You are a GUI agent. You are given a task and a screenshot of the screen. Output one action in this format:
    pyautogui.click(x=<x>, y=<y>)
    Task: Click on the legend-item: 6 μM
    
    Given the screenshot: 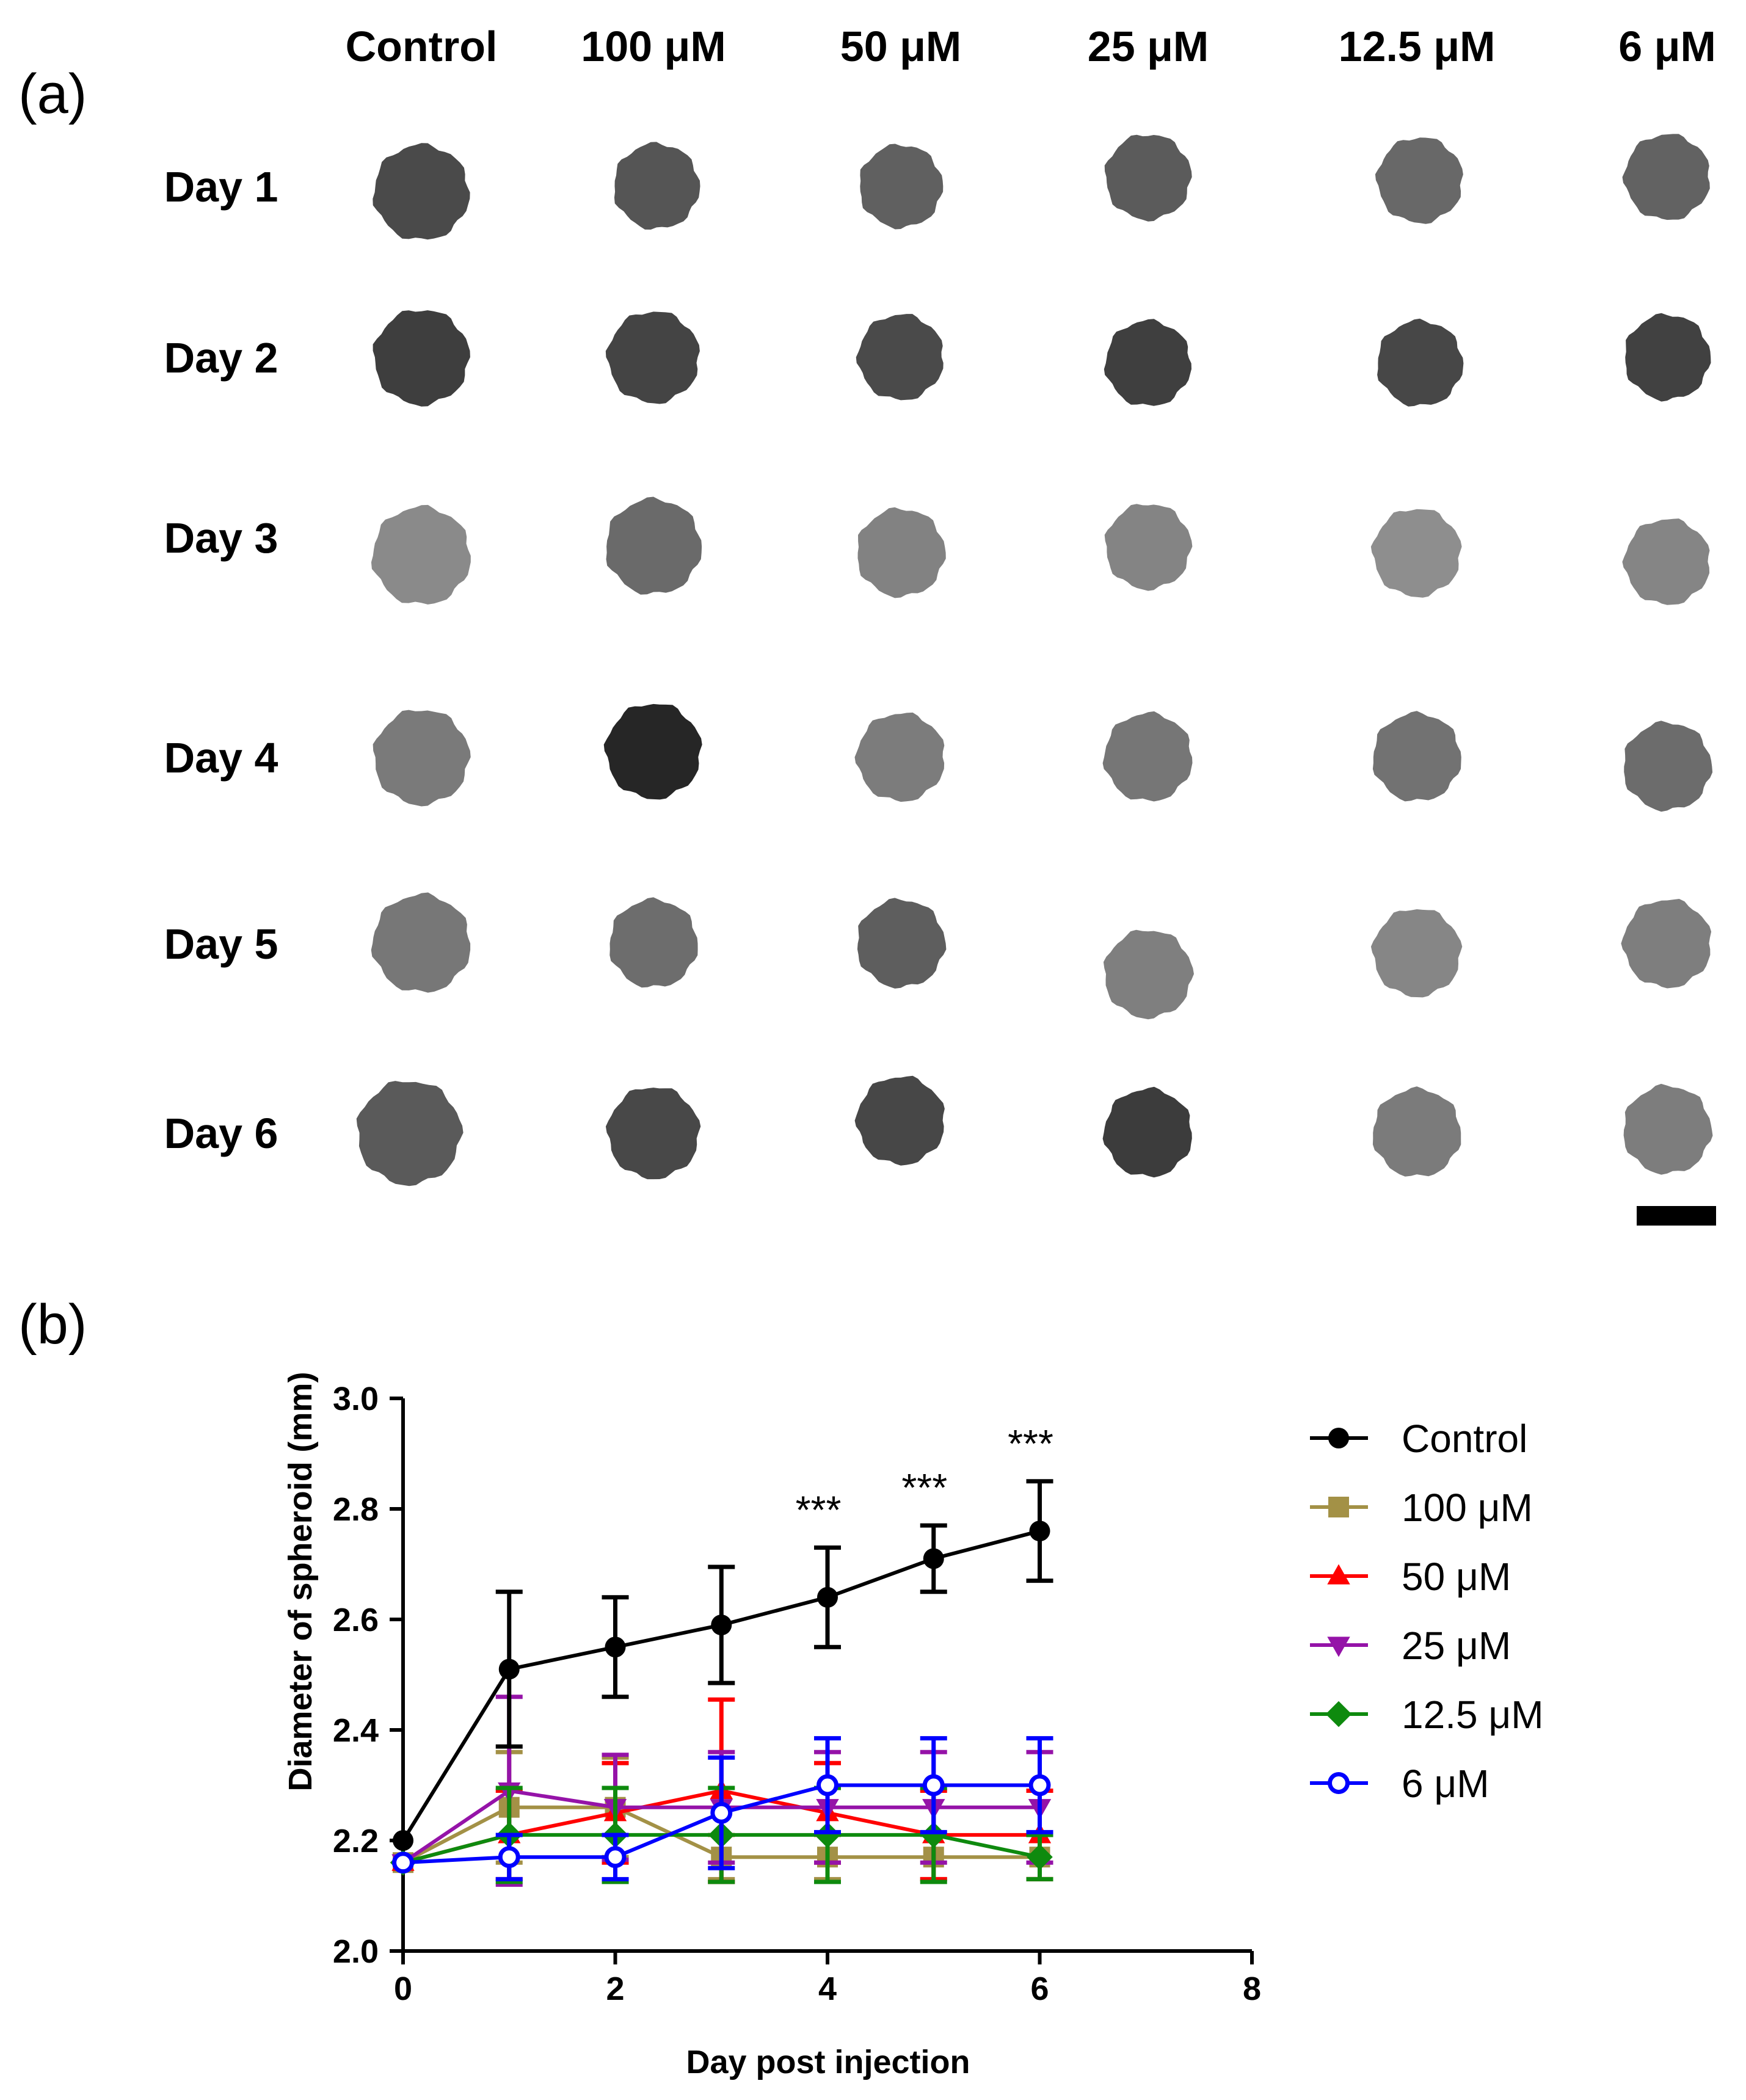 What is the action you would take?
    pyautogui.click(x=1400, y=1784)
    